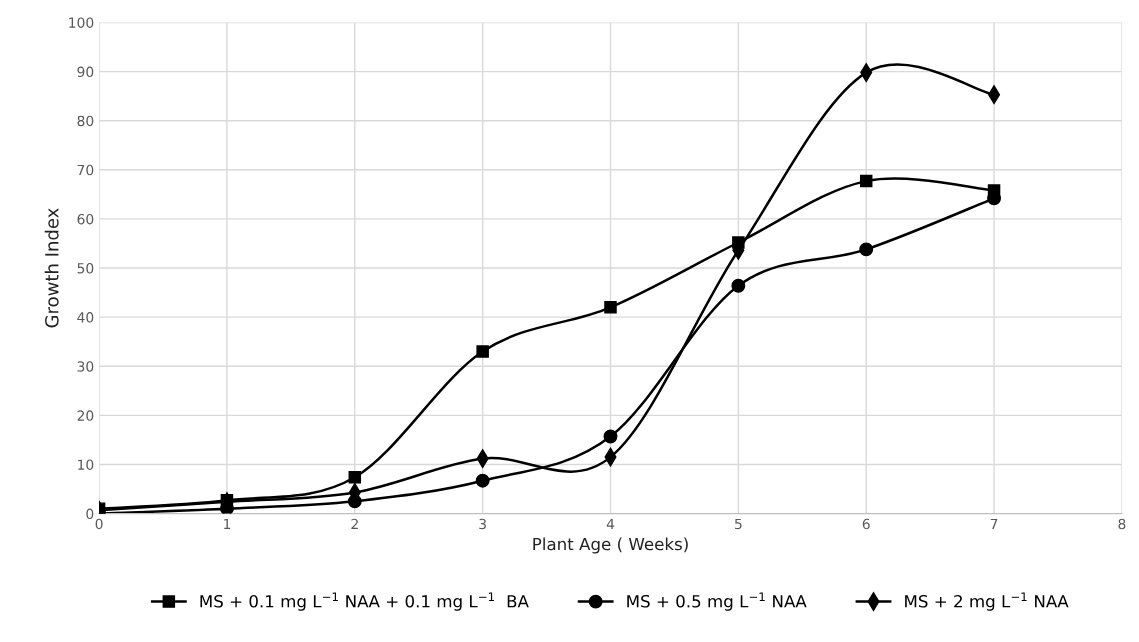 Image resolution: width=1139 pixels, height=642 pixels. Describe the element at coordinates (85, 415) in the screenshot. I see `y-tick-label: 20` at that location.